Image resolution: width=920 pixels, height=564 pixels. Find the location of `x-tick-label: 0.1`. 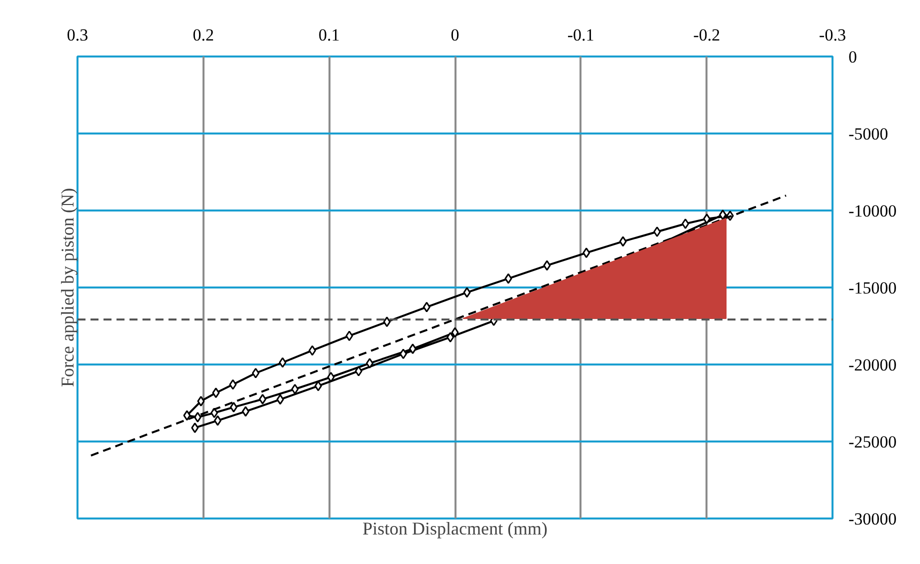

x-tick-label: 0.1 is located at coordinates (329, 35).